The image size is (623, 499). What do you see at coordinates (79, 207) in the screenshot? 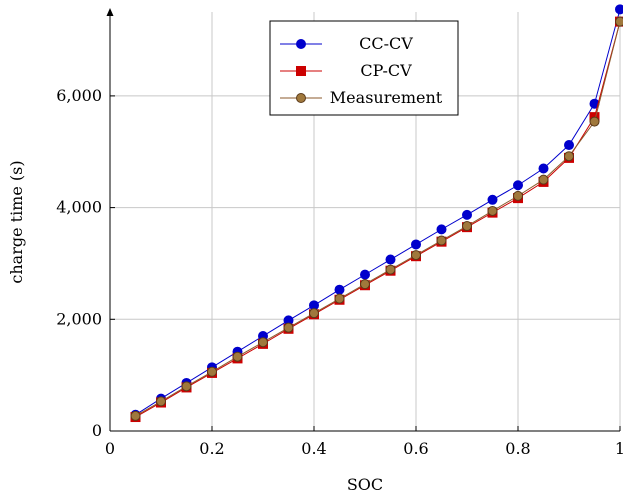
I see `y-tick-label: 4,000` at bounding box center [79, 207].